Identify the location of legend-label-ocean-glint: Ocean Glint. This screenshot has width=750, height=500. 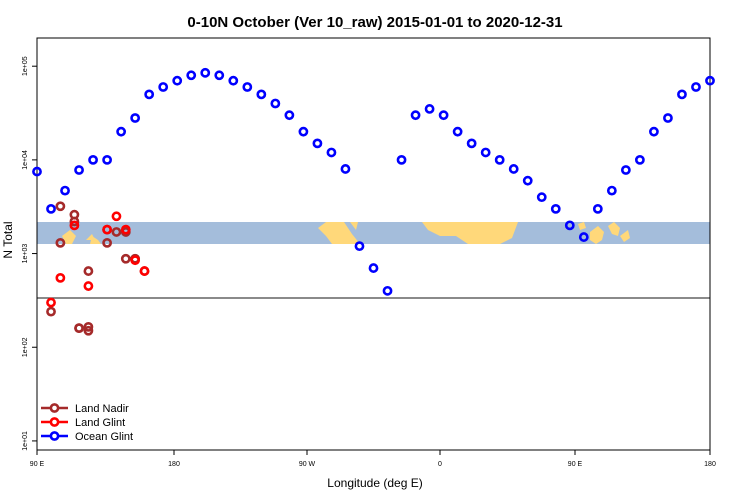
(104, 437).